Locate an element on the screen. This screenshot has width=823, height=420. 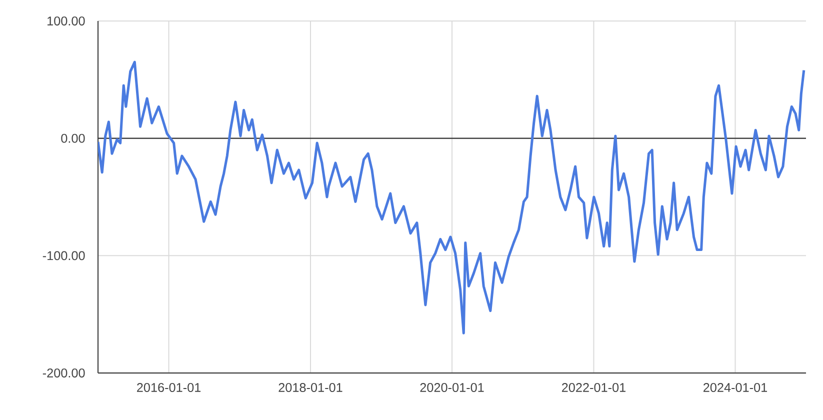
x-tick-label: 2016-01-01 is located at coordinates (169, 387).